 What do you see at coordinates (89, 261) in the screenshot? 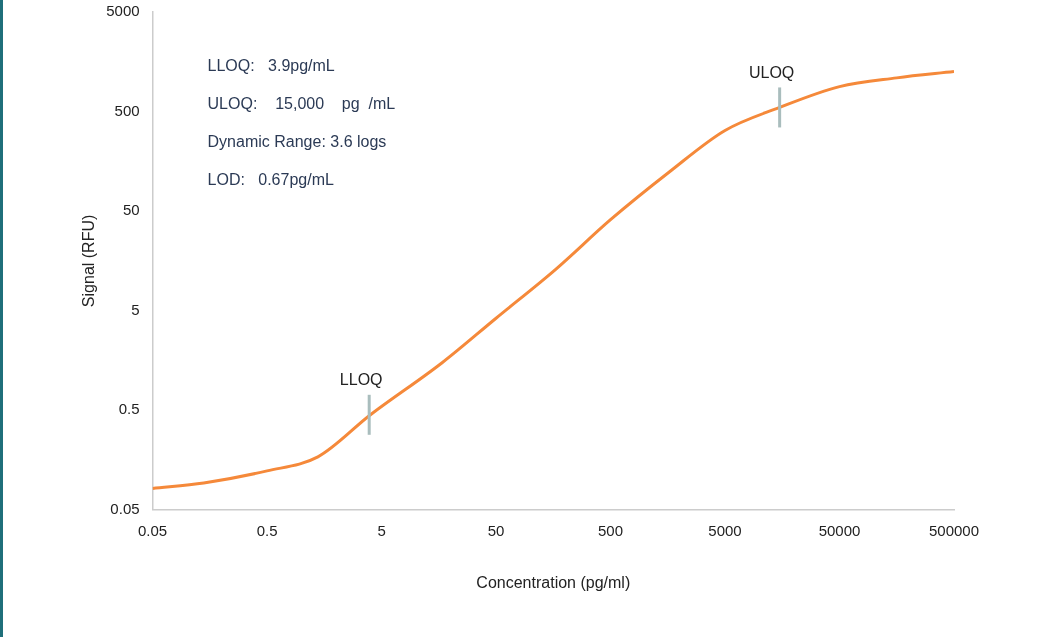
I see `y-axis-title: Signal (RFU)` at bounding box center [89, 261].